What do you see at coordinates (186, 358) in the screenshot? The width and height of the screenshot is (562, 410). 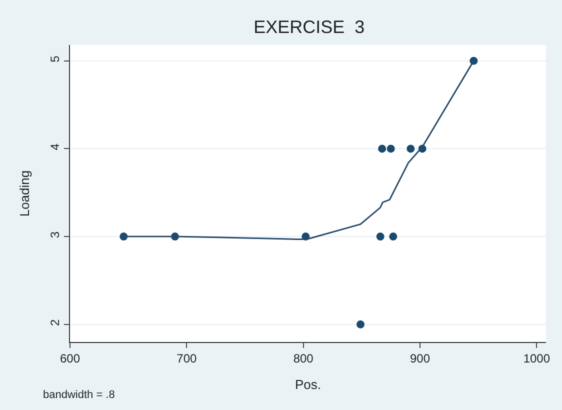 I see `x-tick-label: 700` at bounding box center [186, 358].